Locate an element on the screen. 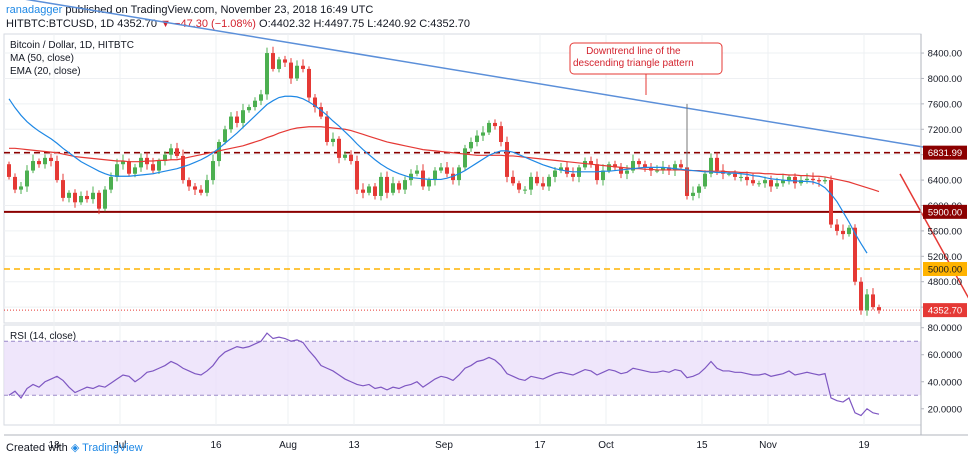  rsi-tick-label: 80.0000 is located at coordinates (945, 328).